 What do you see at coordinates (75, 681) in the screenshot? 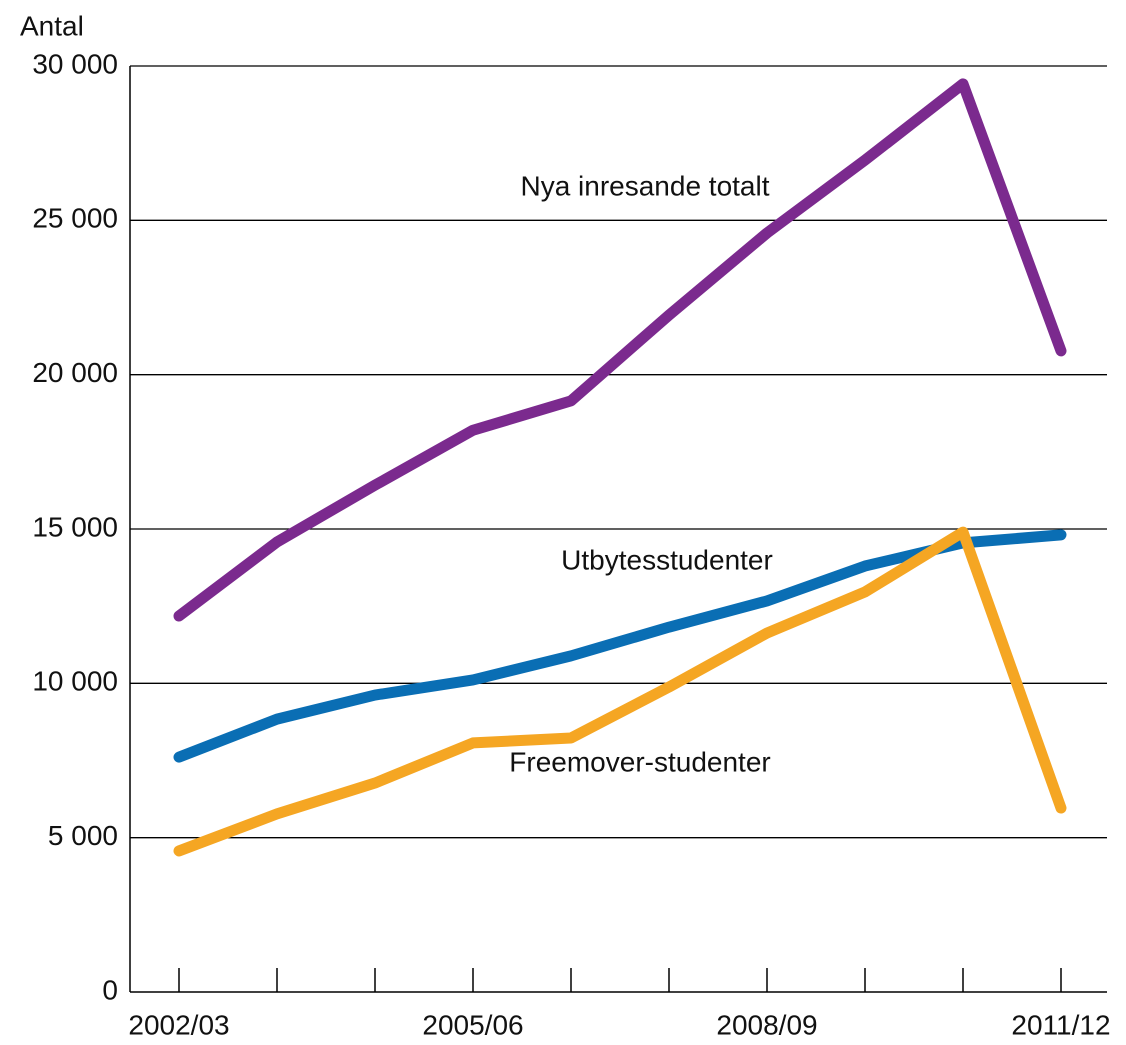
I see `y-tick-label: 10 000` at bounding box center [75, 681].